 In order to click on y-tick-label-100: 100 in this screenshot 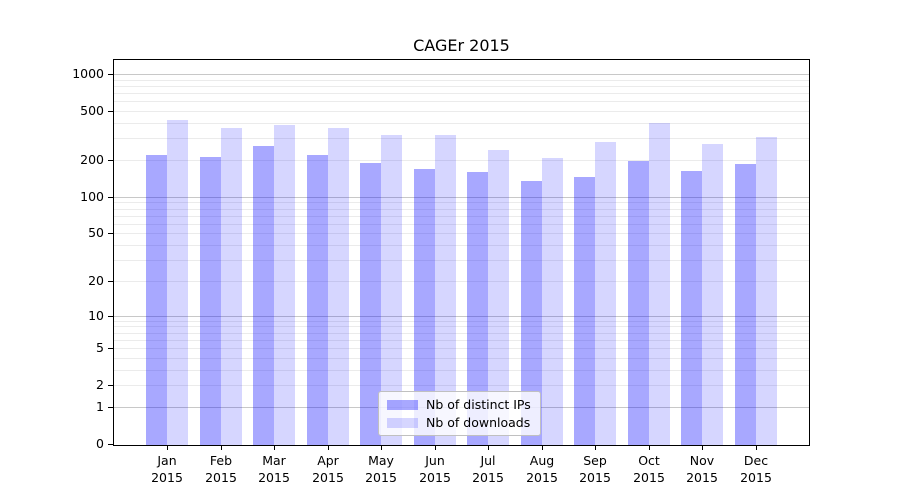, I will do `click(92, 196)`.